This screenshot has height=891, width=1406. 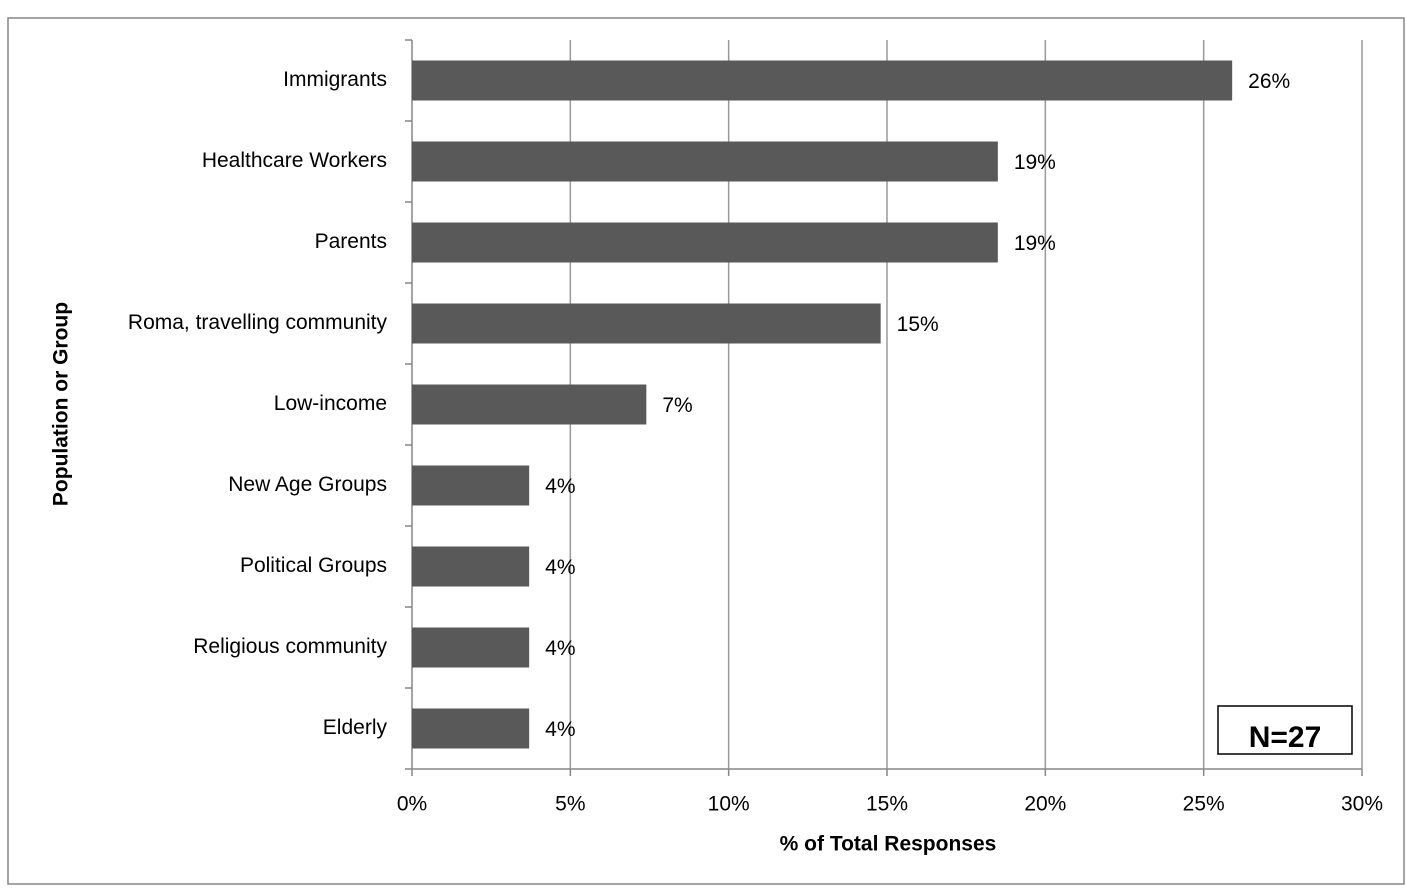 What do you see at coordinates (887, 804) in the screenshot?
I see `x-tick-label: 15%` at bounding box center [887, 804].